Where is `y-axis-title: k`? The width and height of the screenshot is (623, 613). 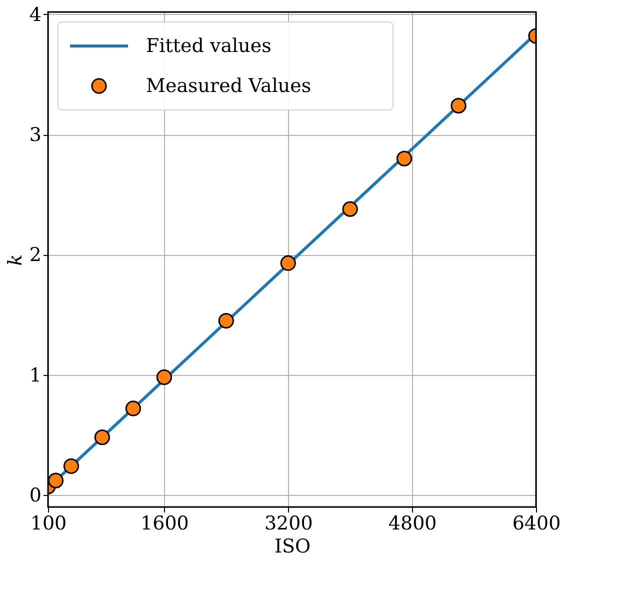
y-axis-title: k is located at coordinates (15, 260).